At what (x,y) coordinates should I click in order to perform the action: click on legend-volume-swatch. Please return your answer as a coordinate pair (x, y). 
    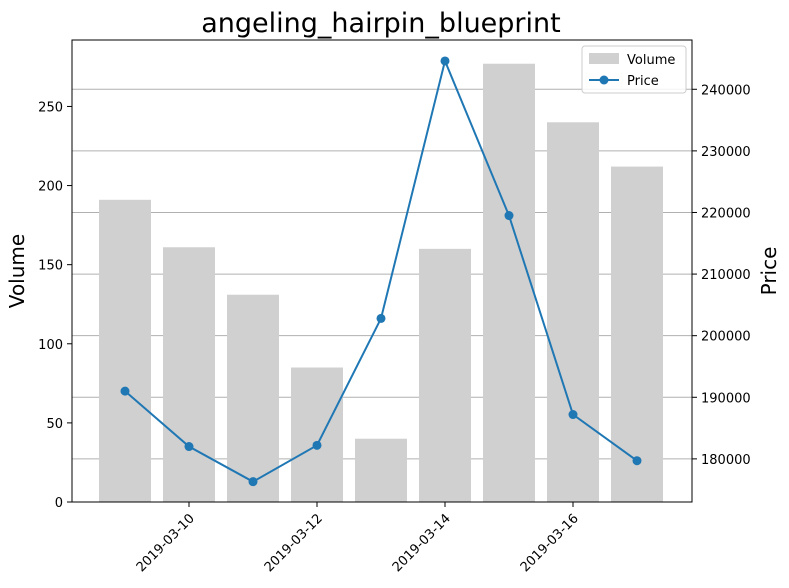
    Looking at the image, I should click on (604, 58).